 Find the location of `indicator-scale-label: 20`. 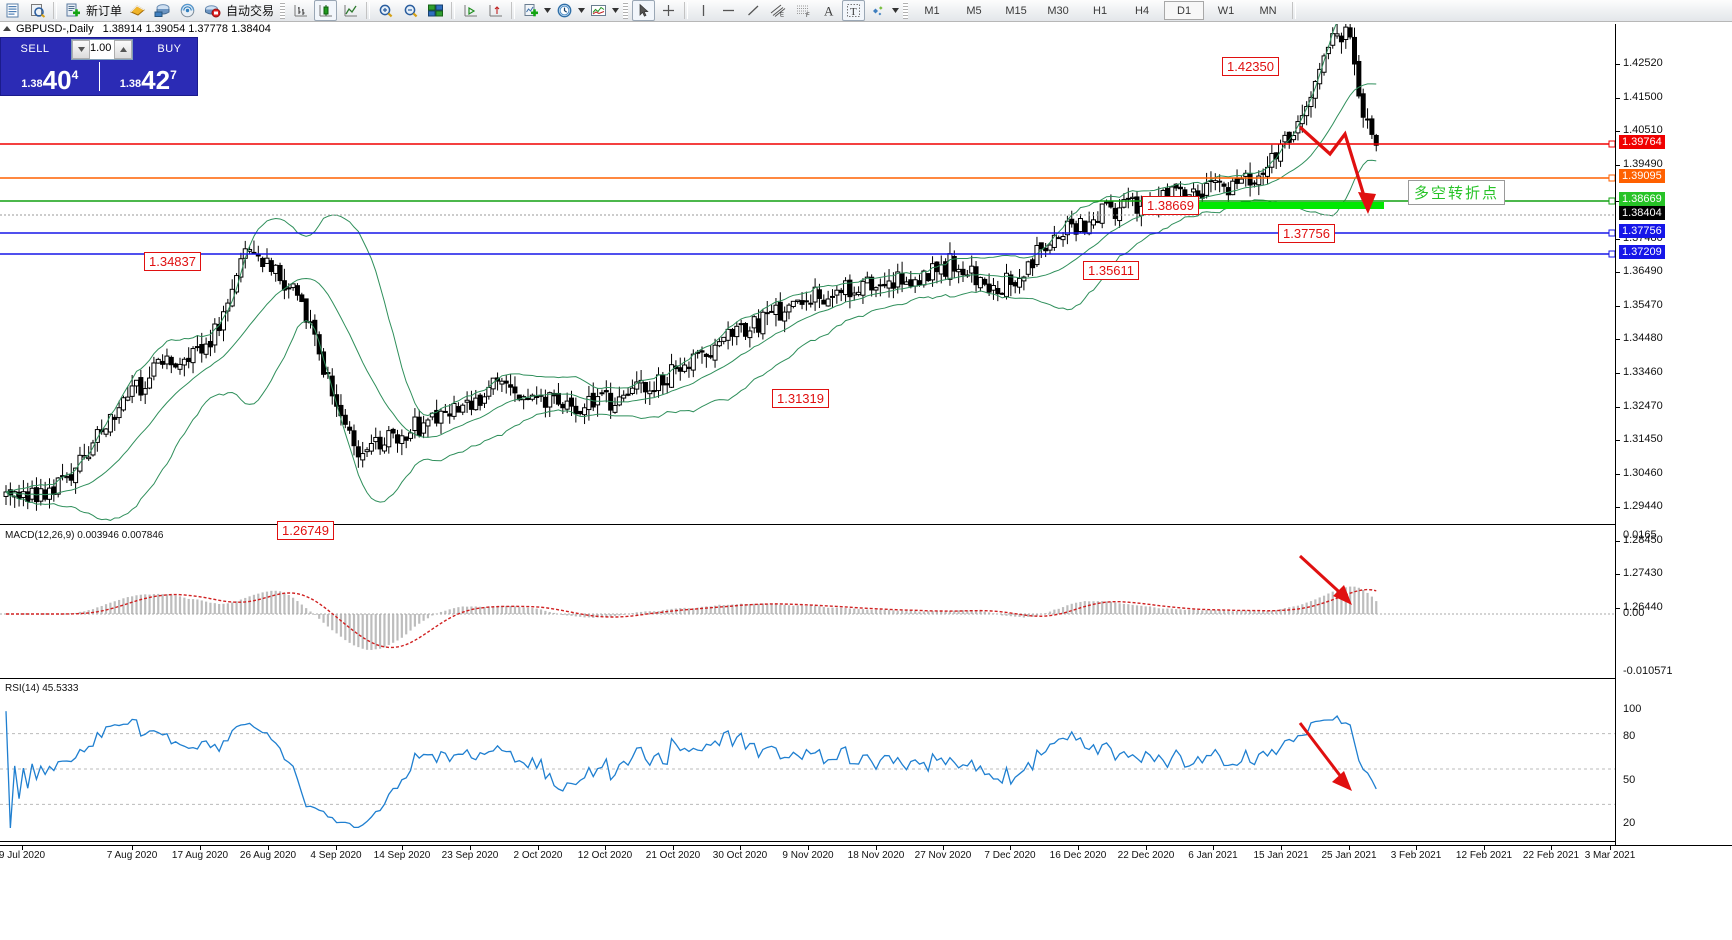

indicator-scale-label: 20 is located at coordinates (1629, 823).